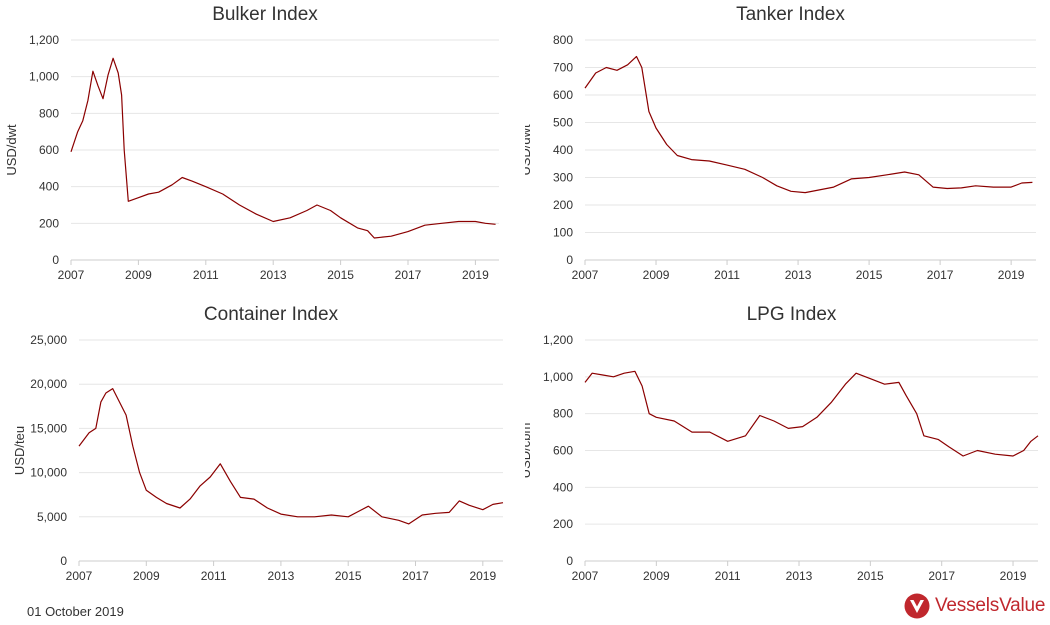 The height and width of the screenshot is (625, 1050). Describe the element at coordinates (52, 517) in the screenshot. I see `y-tick-label: 5,000` at that location.